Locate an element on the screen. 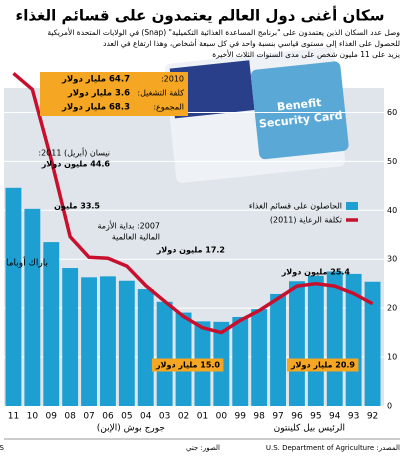 The image size is (404, 456). annotation: 44.6 مليون دولار is located at coordinates (76, 164).